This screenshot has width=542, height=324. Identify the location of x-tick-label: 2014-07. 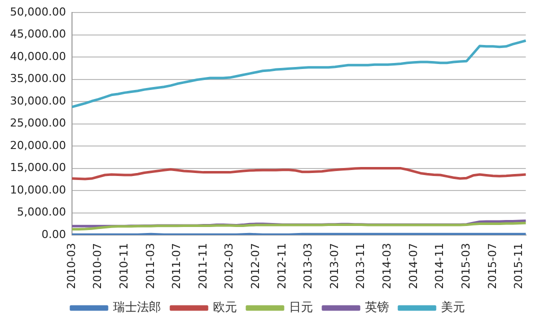
(413, 266).